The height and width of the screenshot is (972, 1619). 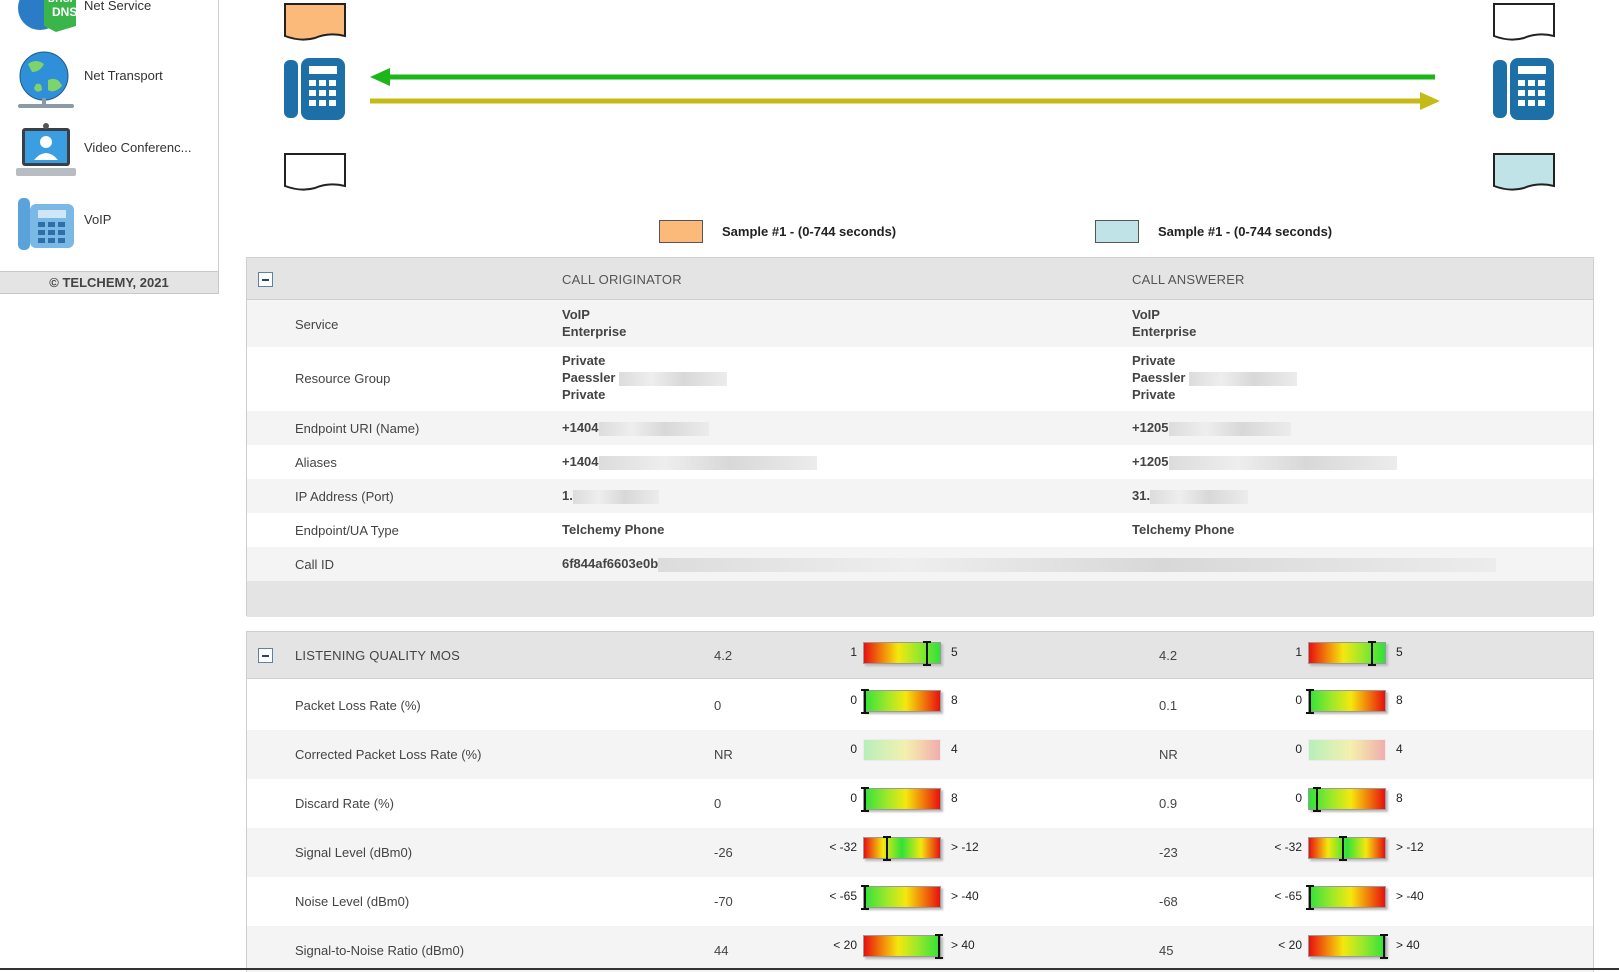 What do you see at coordinates (1399, 749) in the screenshot?
I see `gauge-max-label: 4` at bounding box center [1399, 749].